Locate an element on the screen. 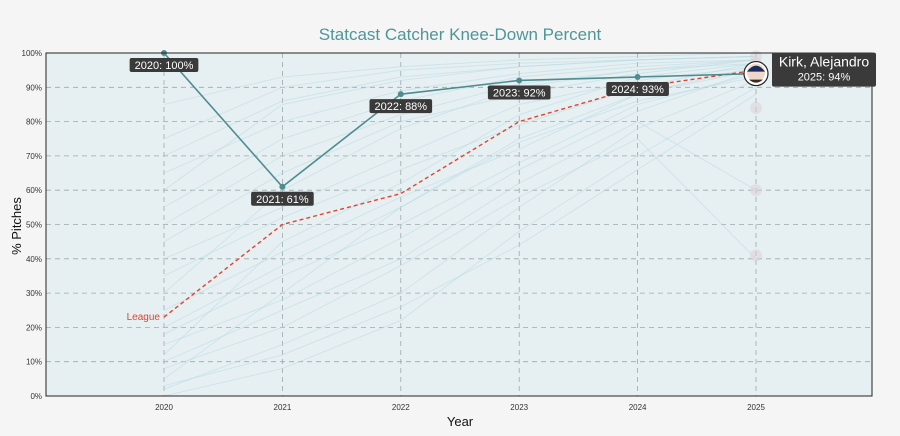 The height and width of the screenshot is (436, 900). x-tick-label: 2020 is located at coordinates (164, 407).